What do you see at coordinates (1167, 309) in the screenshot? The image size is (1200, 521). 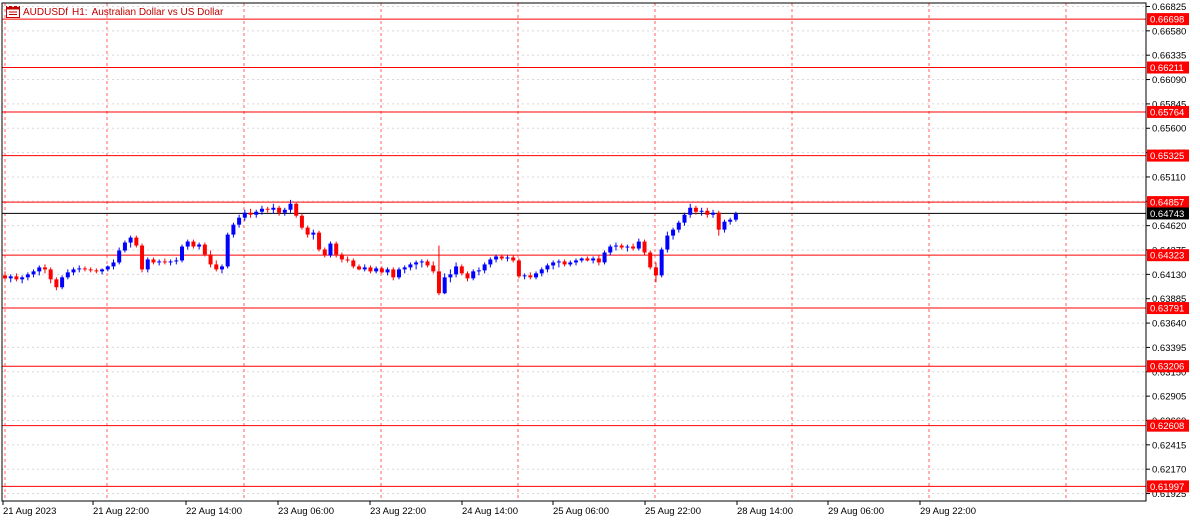 I see `level-price-label: 0.63791` at bounding box center [1167, 309].